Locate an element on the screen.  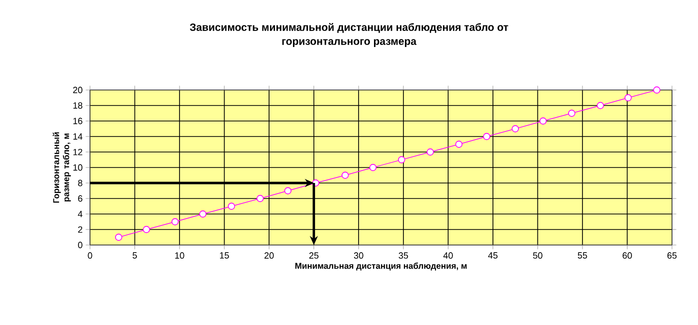
y-tick-label: 12 is located at coordinates (77, 152).